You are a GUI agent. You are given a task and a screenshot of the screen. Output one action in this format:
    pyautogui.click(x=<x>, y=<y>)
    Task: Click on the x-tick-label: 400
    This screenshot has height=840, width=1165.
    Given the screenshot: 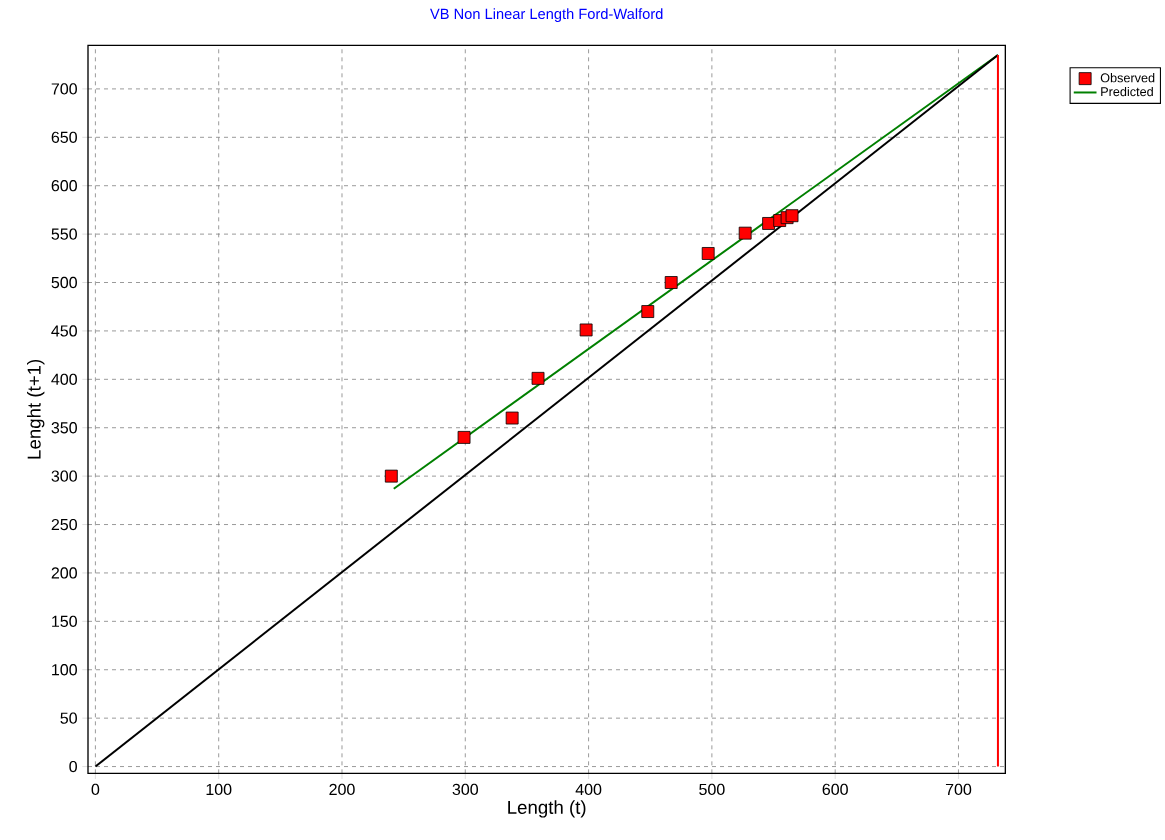 What is the action you would take?
    pyautogui.click(x=588, y=789)
    